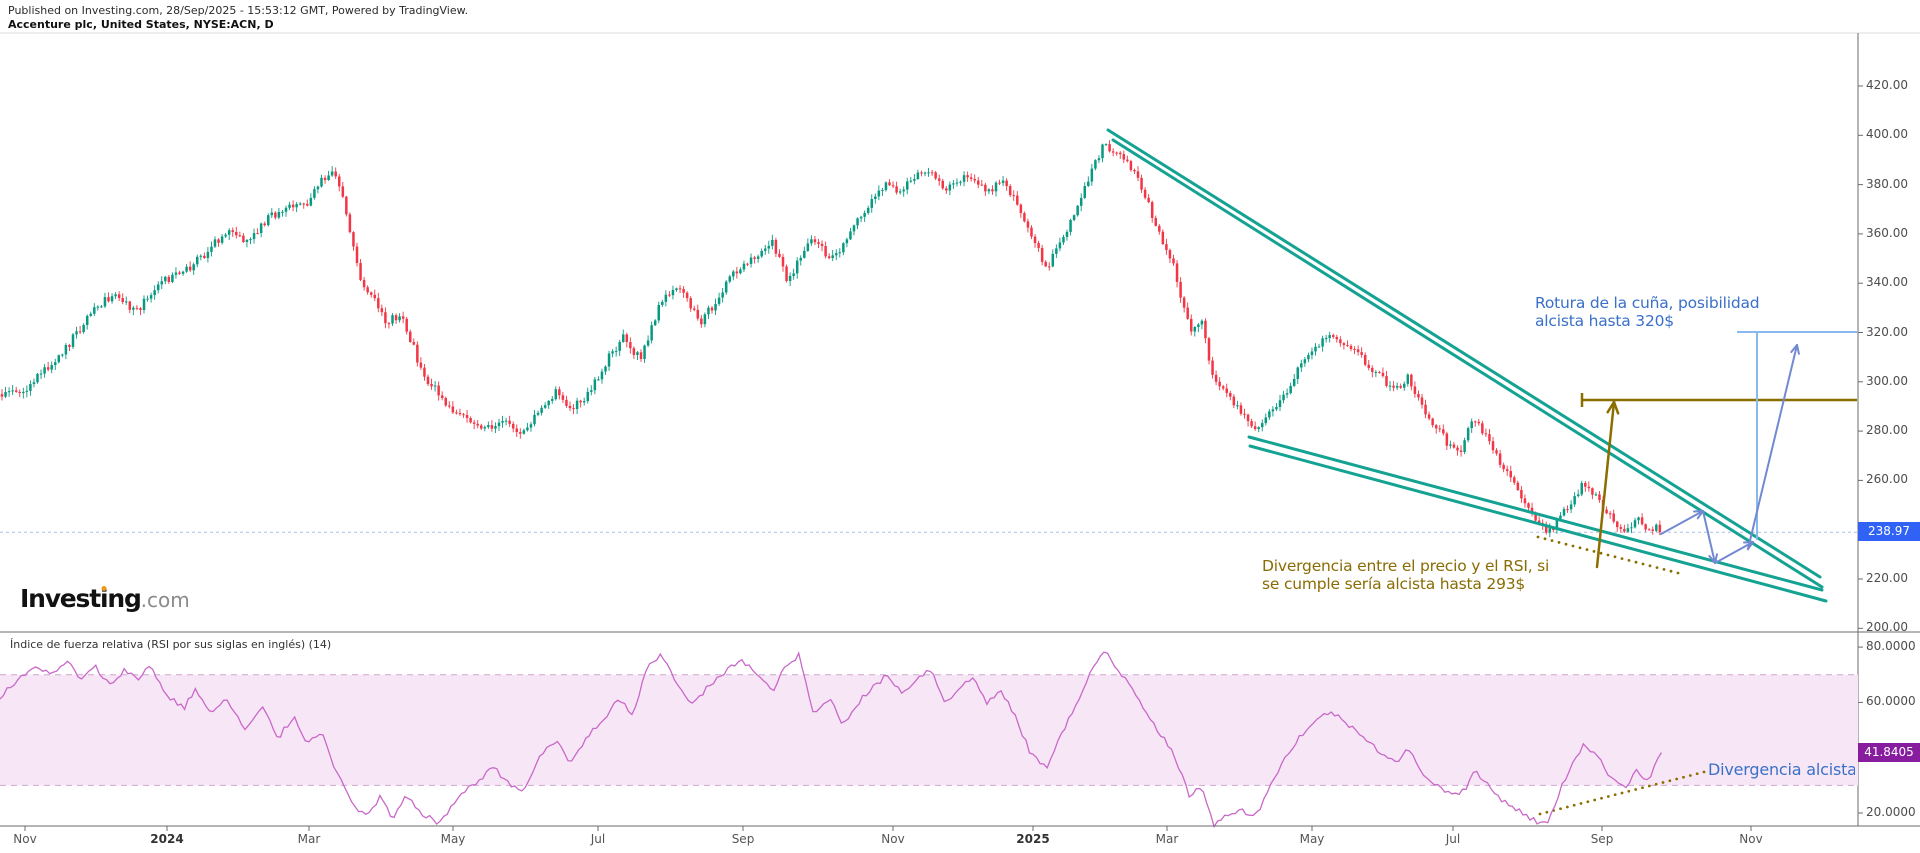 This screenshot has width=1920, height=853. What do you see at coordinates (1887, 578) in the screenshot?
I see `price-tick-label: 220.00` at bounding box center [1887, 578].